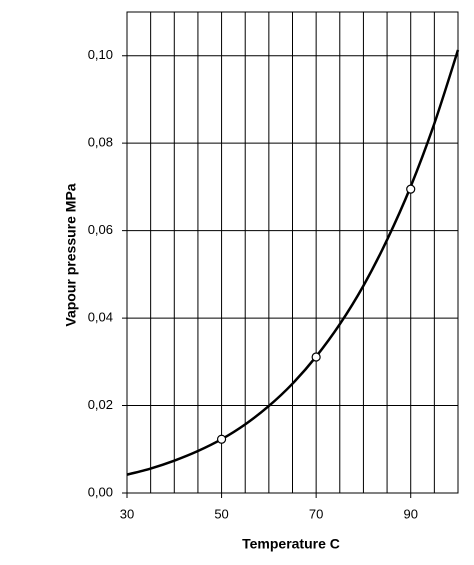 The image size is (474, 565). Describe the element at coordinates (100, 142) in the screenshot. I see `y-tick-label: 0,08` at that location.